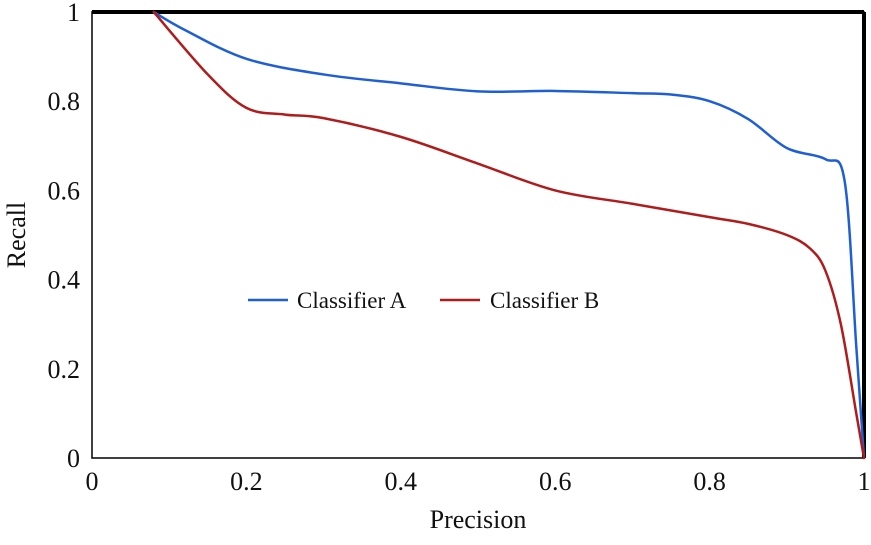 The width and height of the screenshot is (871, 545). Describe the element at coordinates (709, 481) in the screenshot. I see `x-tick-label: 0.8` at that location.